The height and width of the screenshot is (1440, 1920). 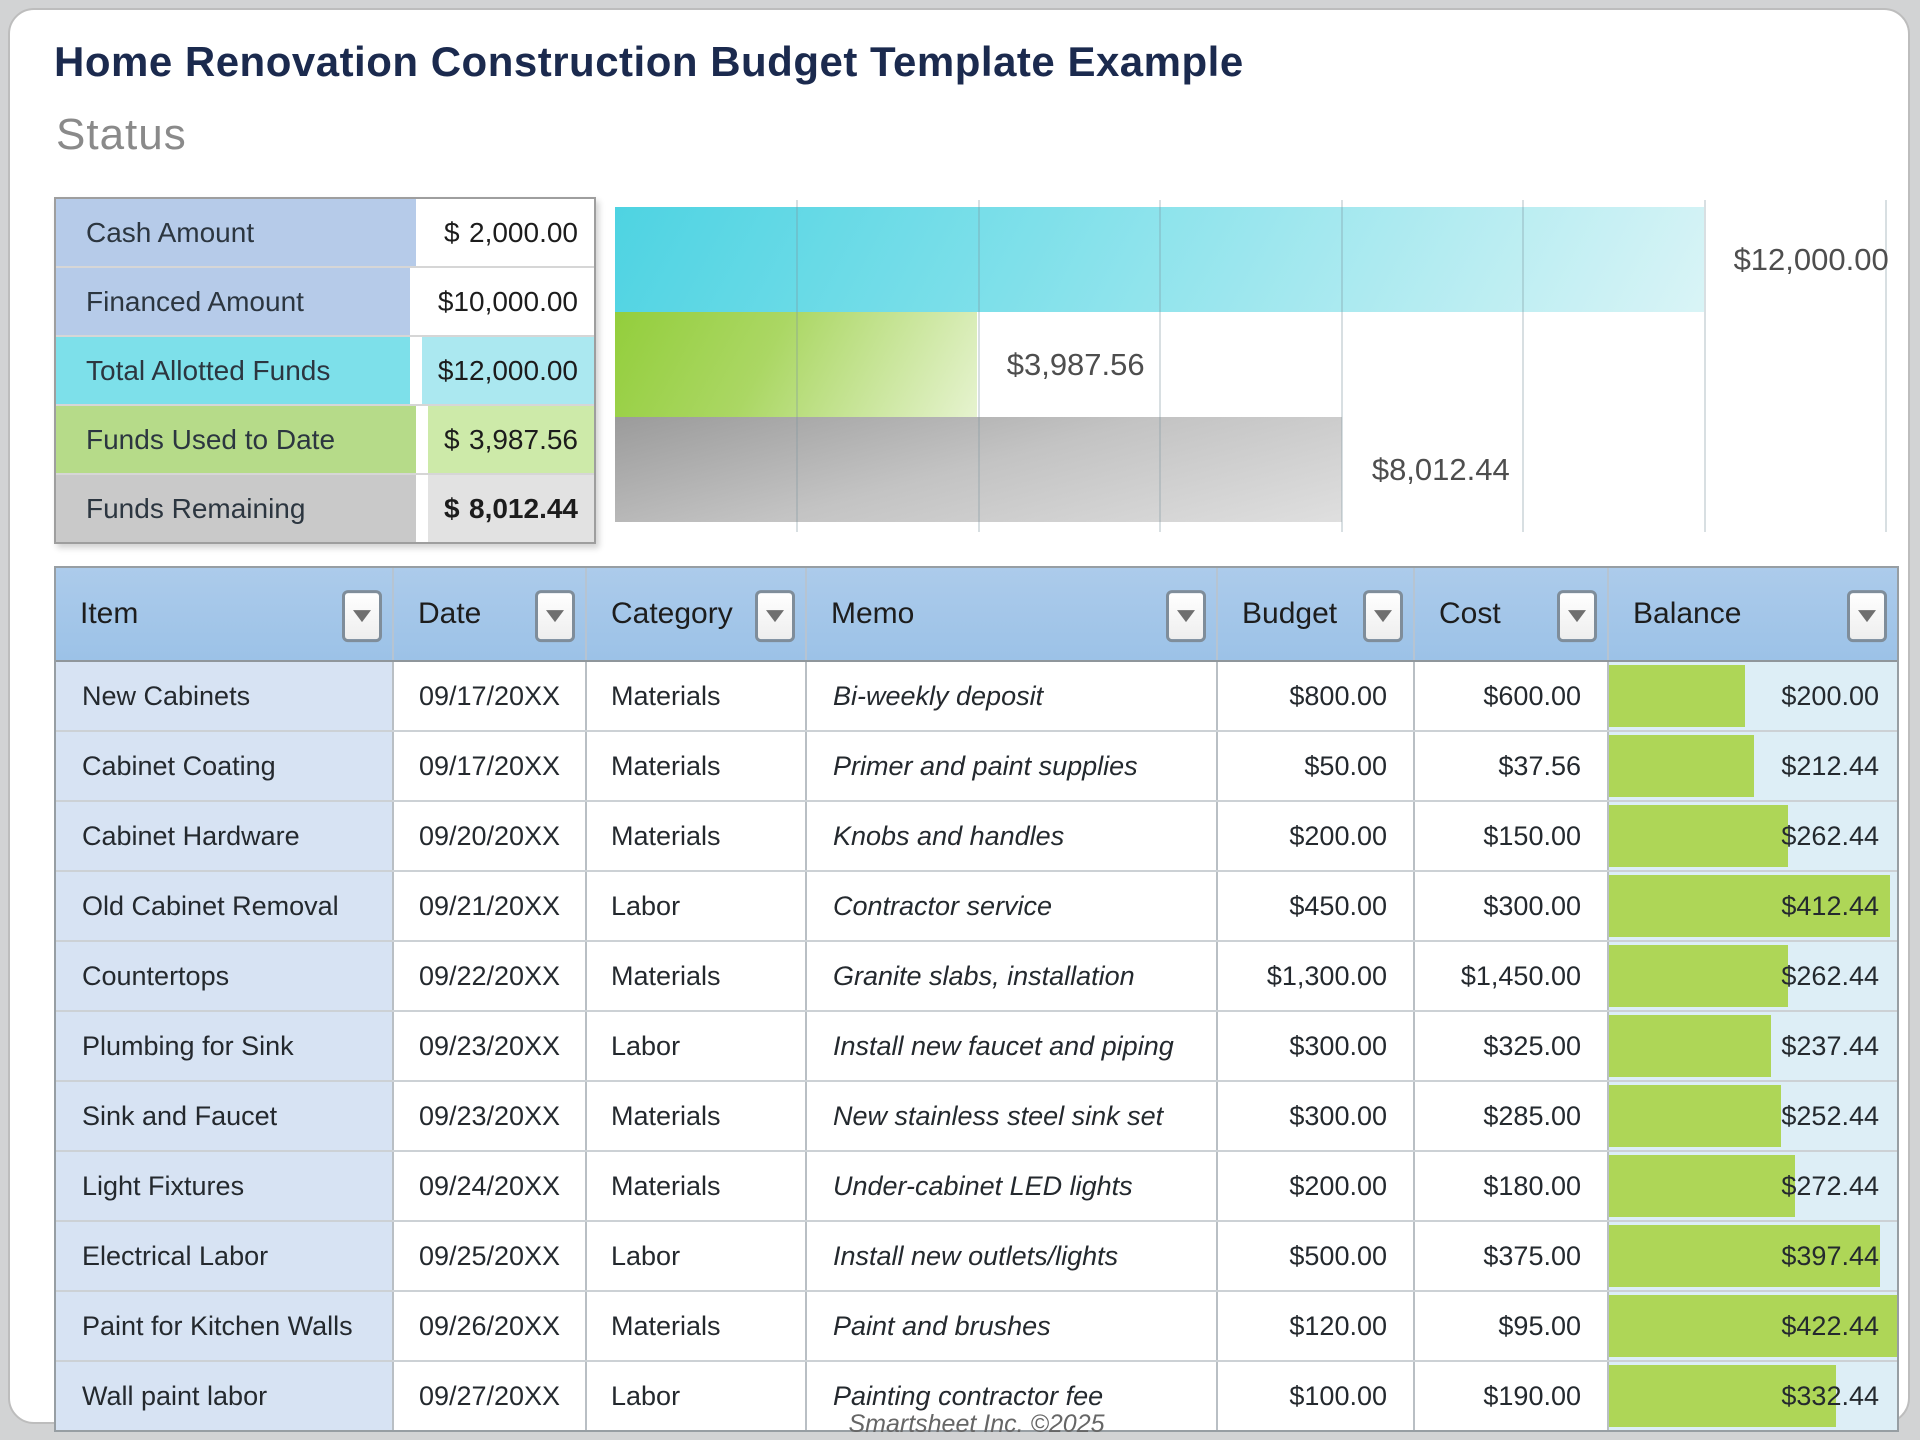 I want to click on cell-cost: $37.56, so click(x=1512, y=766).